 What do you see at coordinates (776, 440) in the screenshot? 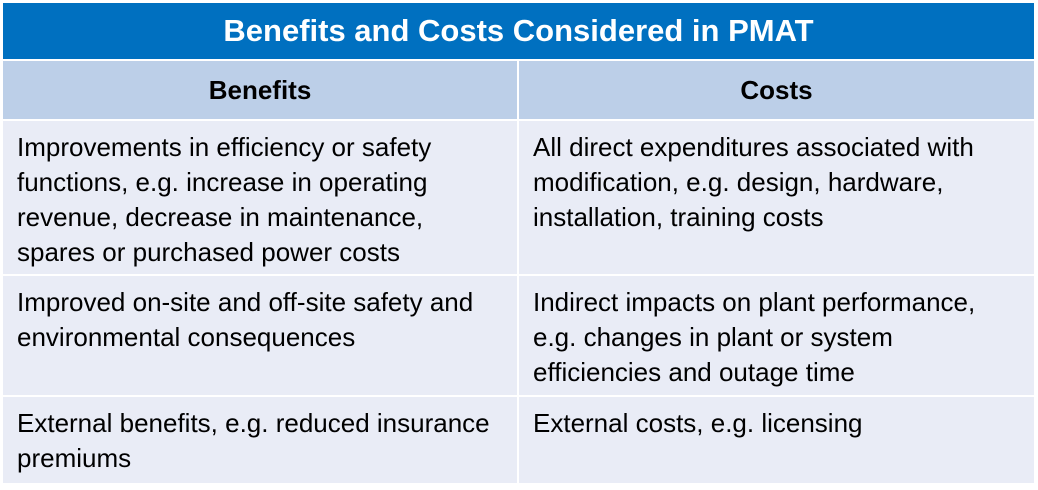
I see `cost-cell: External costs, e.g. licensing` at bounding box center [776, 440].